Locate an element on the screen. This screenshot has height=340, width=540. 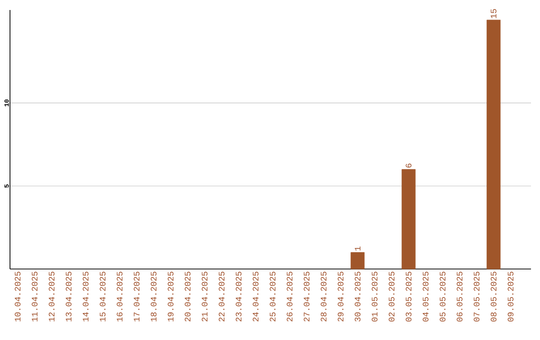
x-tick-label: 09.05.2025 is located at coordinates (511, 297).